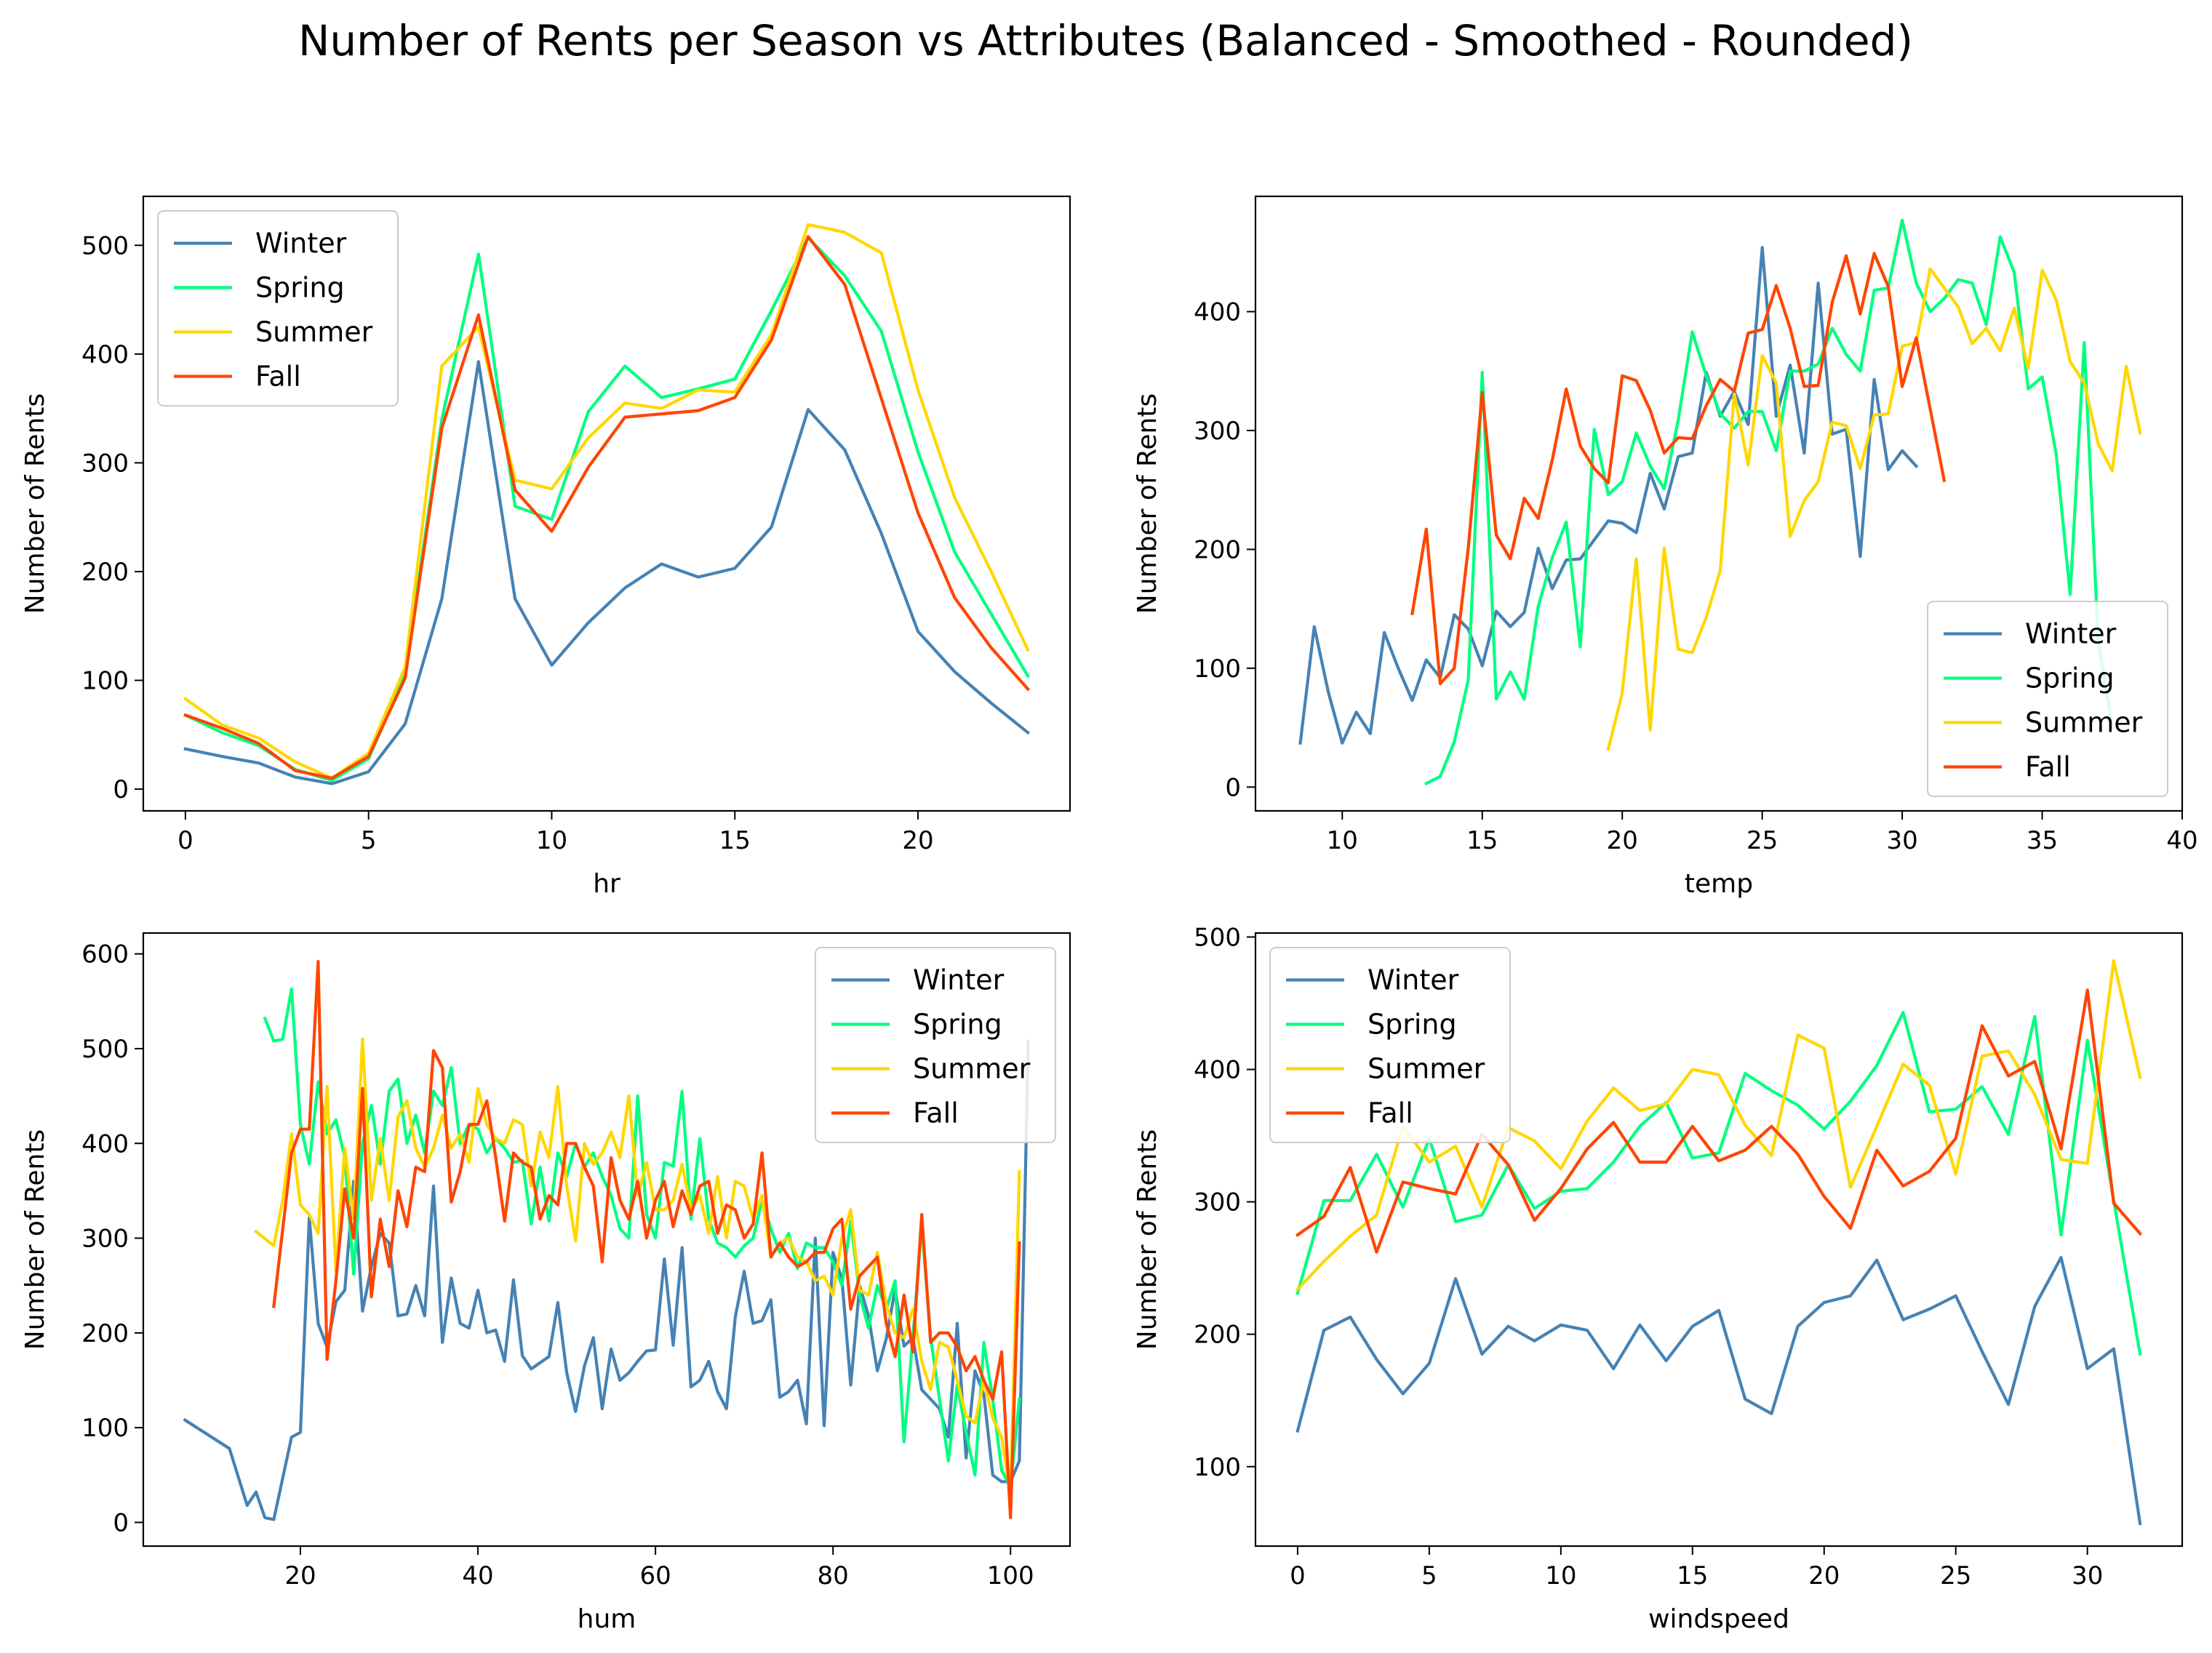 The height and width of the screenshot is (1653, 2212). Describe the element at coordinates (300, 1575) in the screenshot. I see `chart-hum-xtick-label: 20` at that location.